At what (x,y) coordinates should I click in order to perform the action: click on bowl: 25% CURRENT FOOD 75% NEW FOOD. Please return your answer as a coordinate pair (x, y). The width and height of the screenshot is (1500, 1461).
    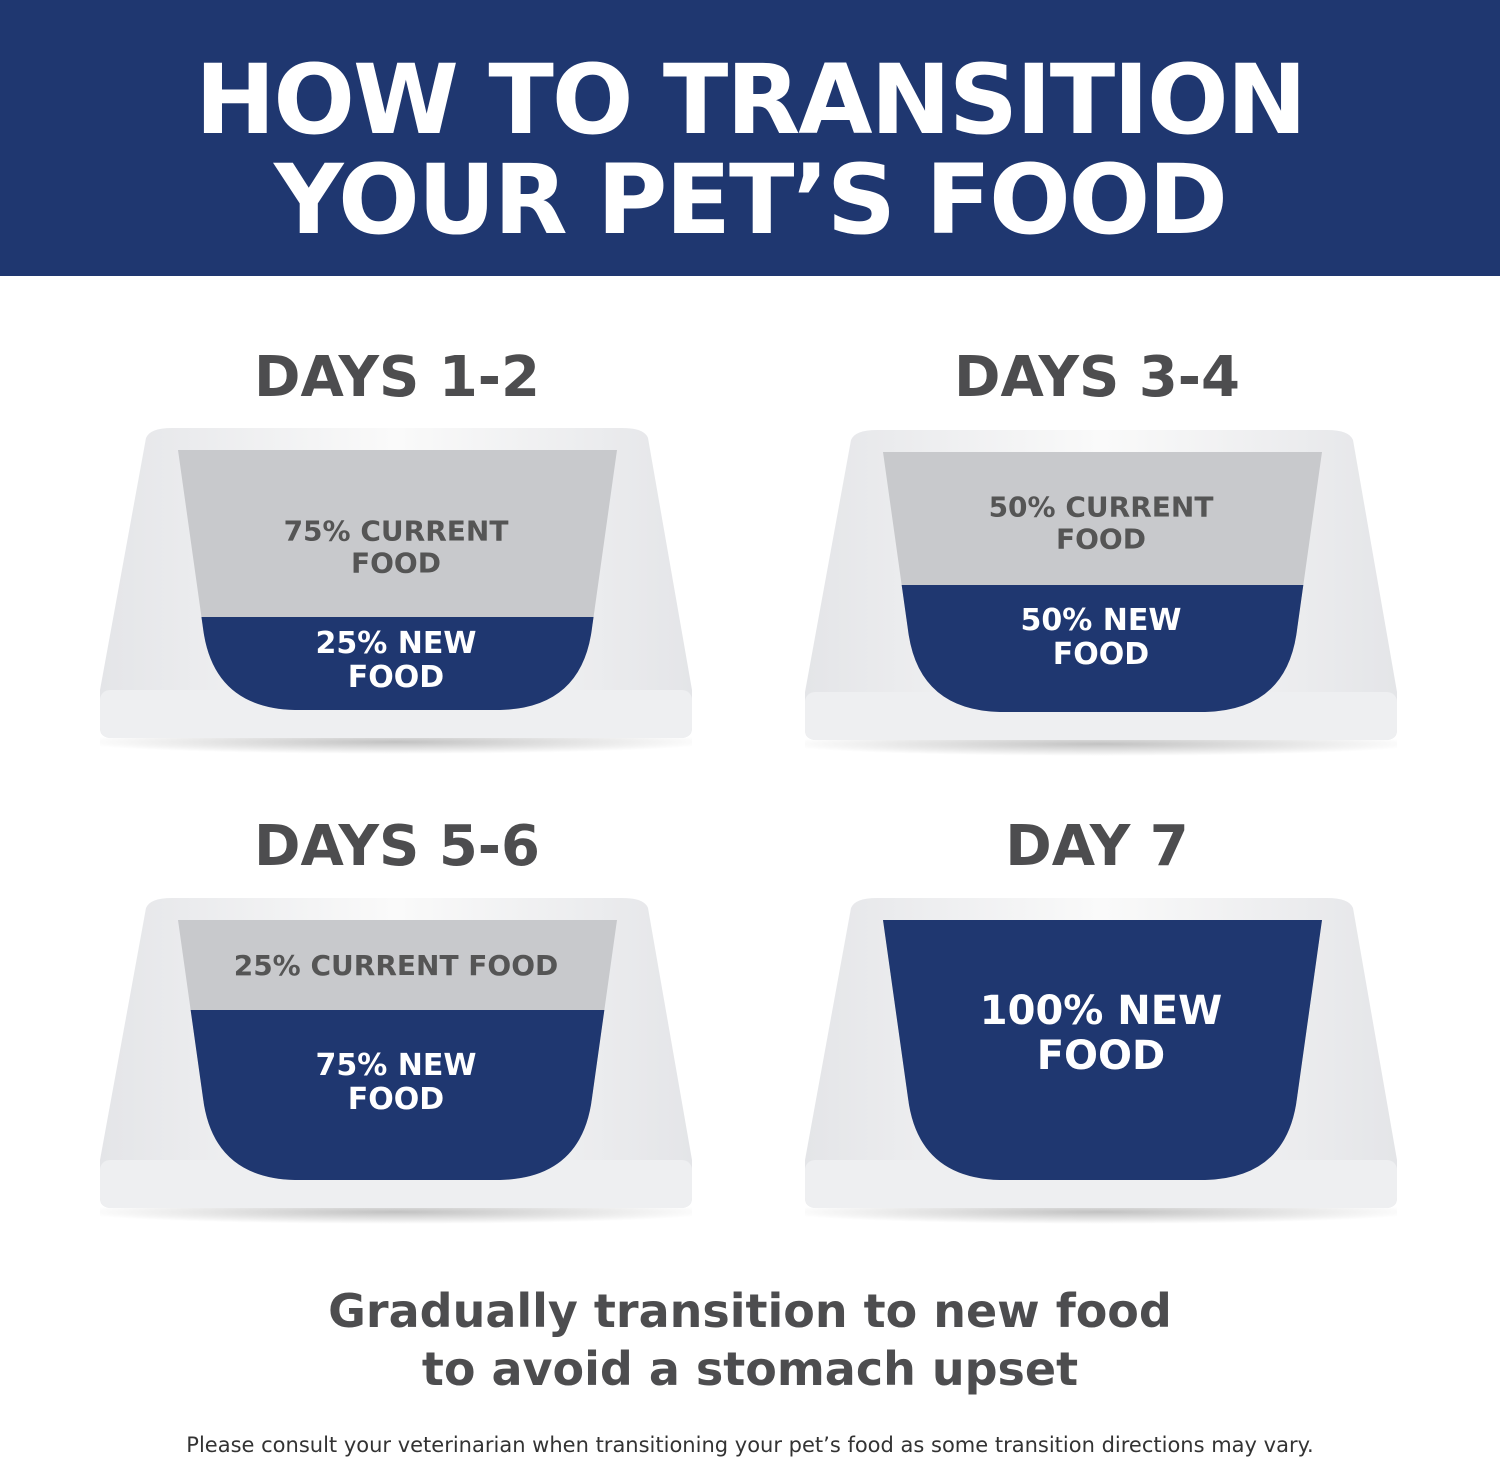
    Looking at the image, I should click on (396, 1063).